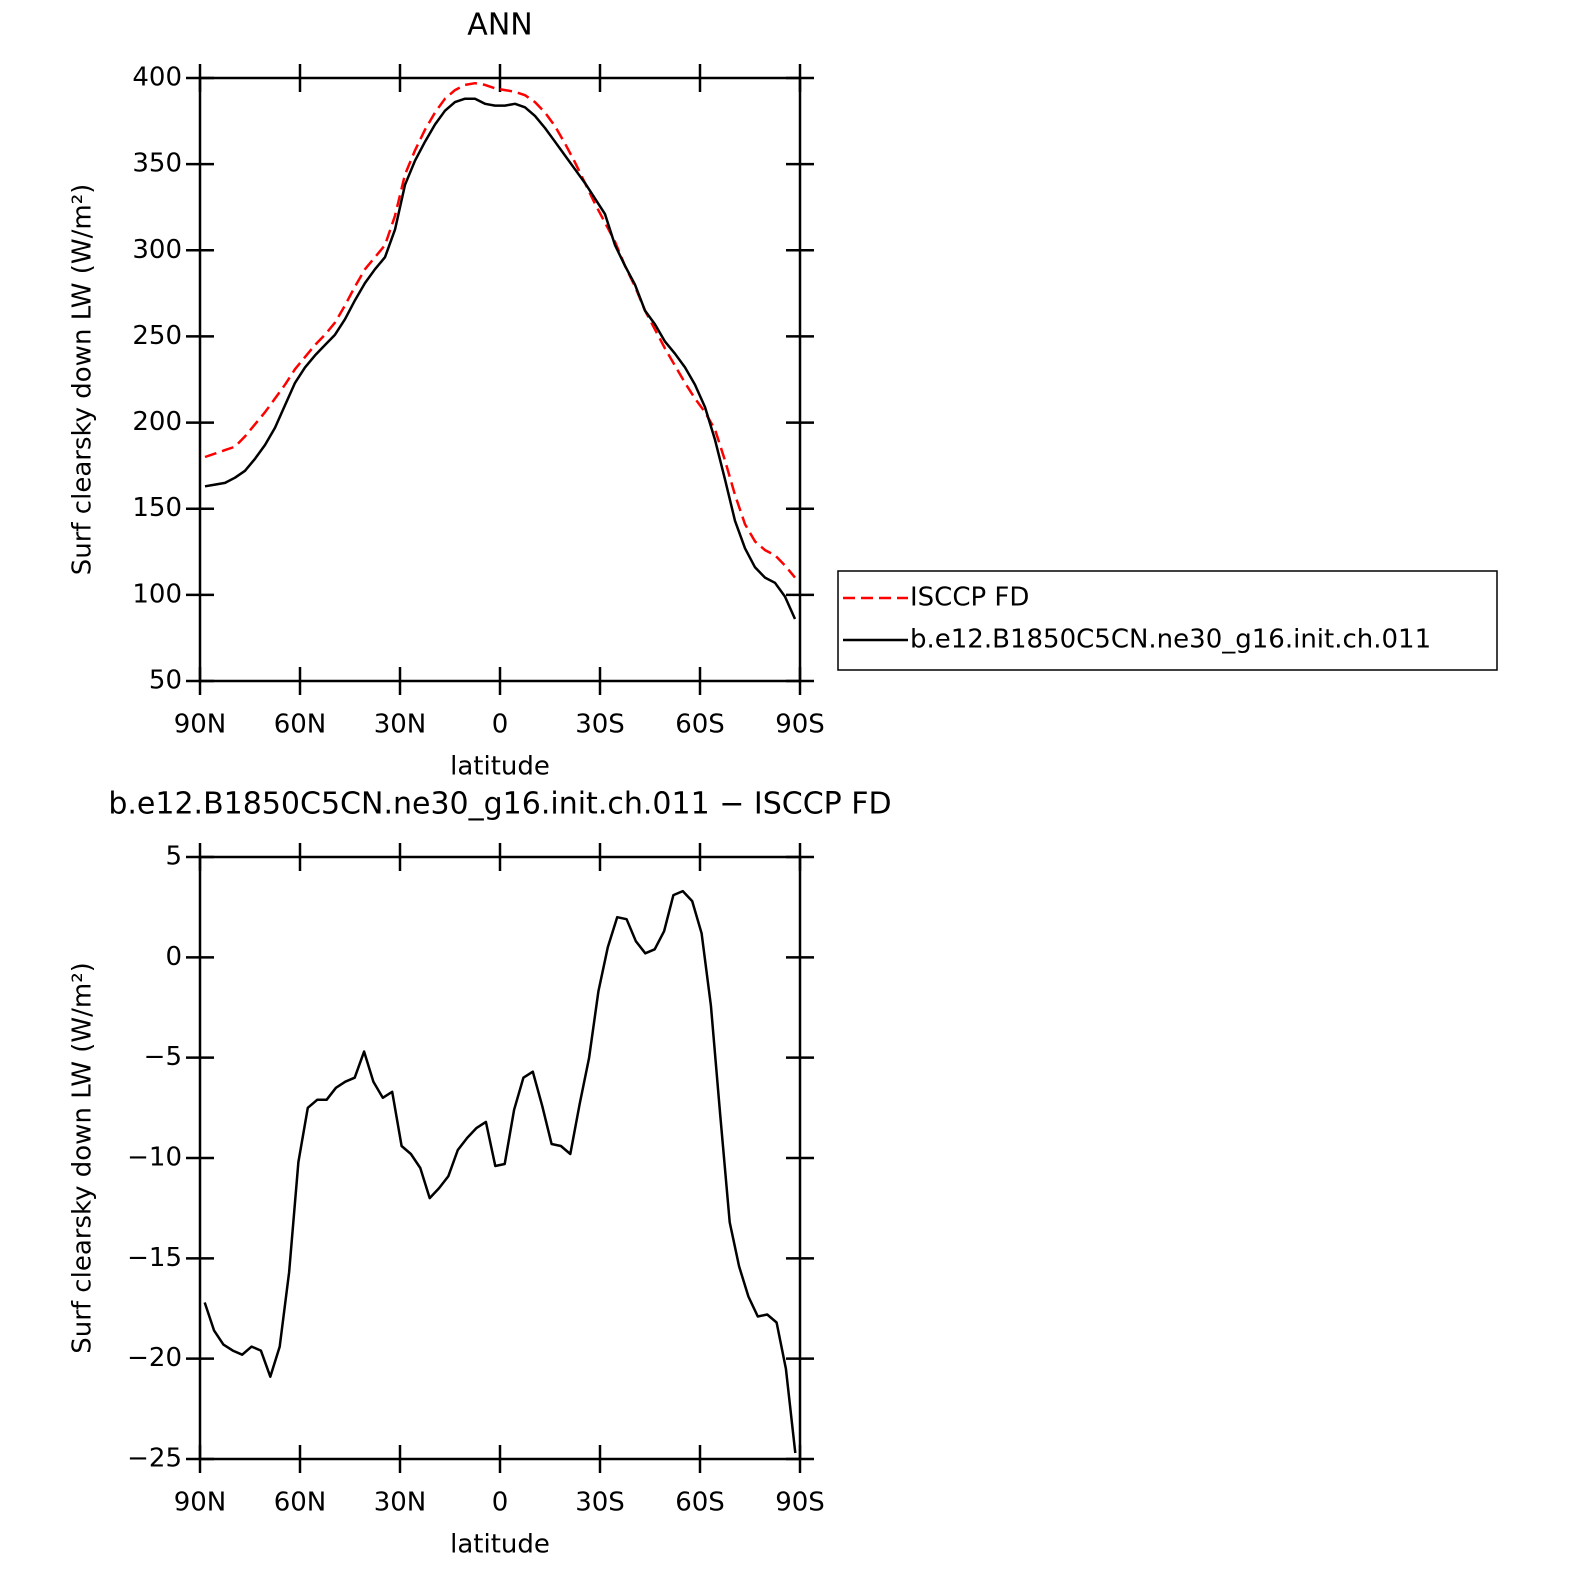 The width and height of the screenshot is (1578, 1581). What do you see at coordinates (173, 957) in the screenshot?
I see `y-tick-label: 0` at bounding box center [173, 957].